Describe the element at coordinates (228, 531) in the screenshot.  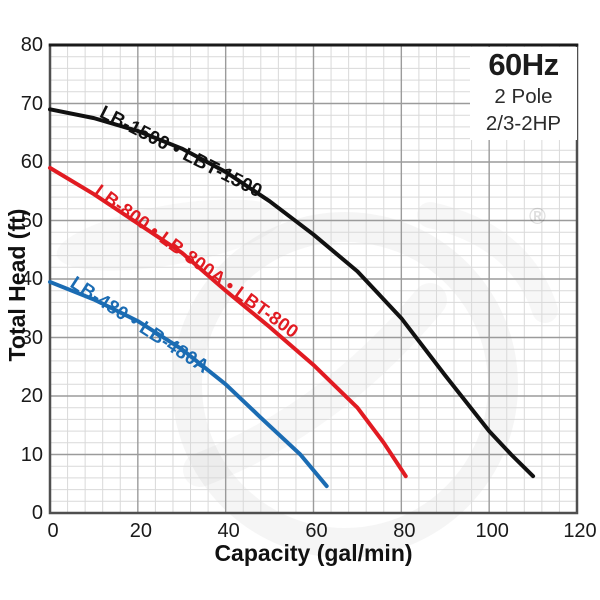
I see `x-tick-label-40: 40` at that location.